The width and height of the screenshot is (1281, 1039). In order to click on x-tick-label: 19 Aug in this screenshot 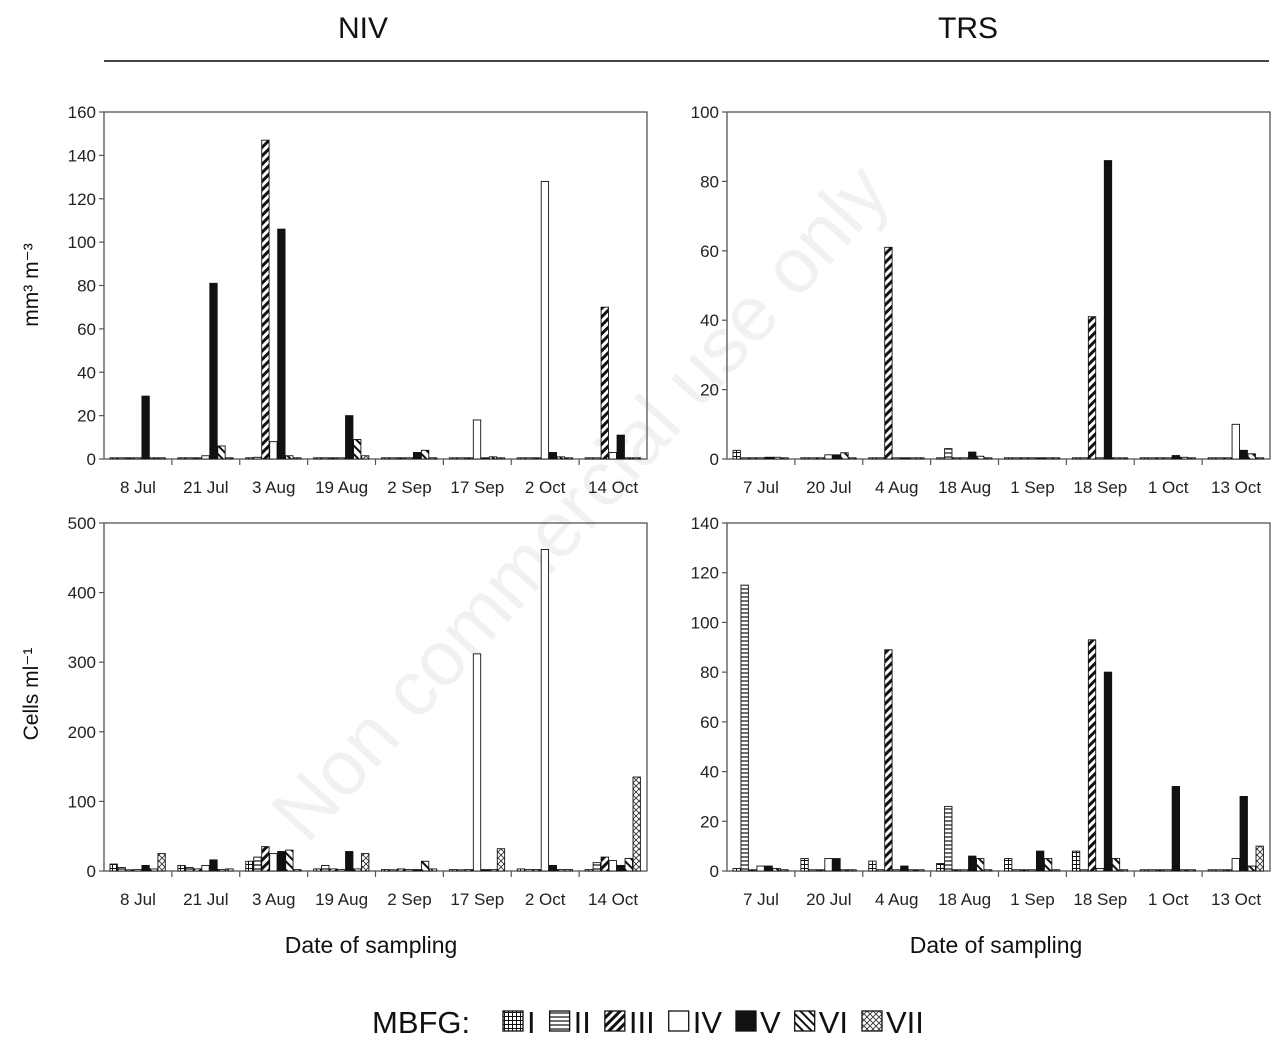, I will do `click(341, 899)`.